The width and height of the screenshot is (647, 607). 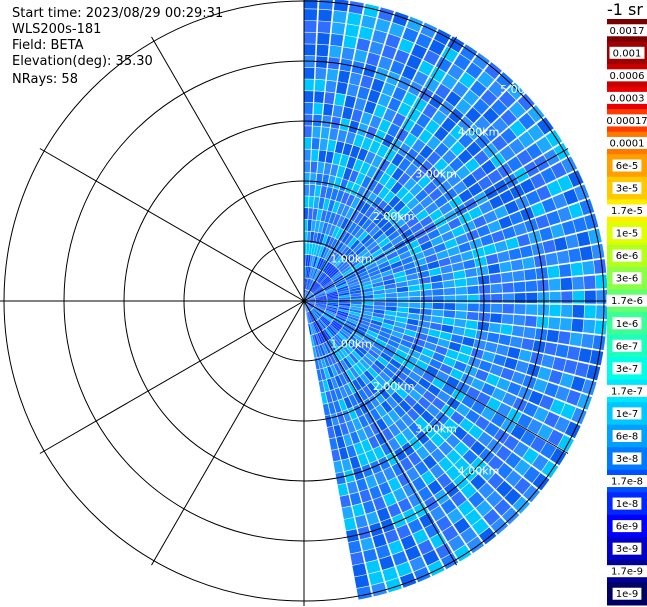 What do you see at coordinates (625, 9) in the screenshot?
I see `colorbar-unit: -1 sr` at bounding box center [625, 9].